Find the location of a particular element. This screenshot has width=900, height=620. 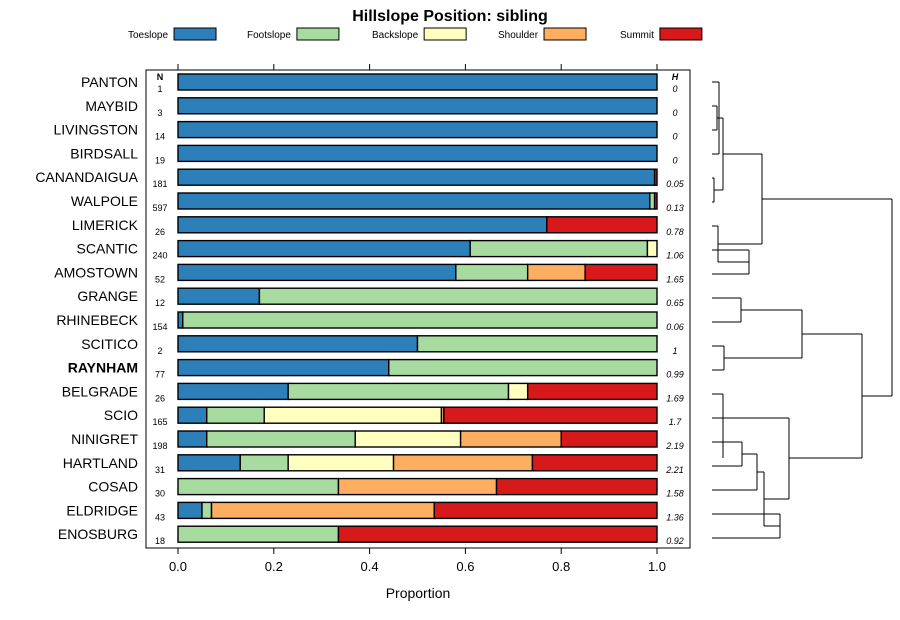

bar-segment-scio-toeslope is located at coordinates (192, 415).